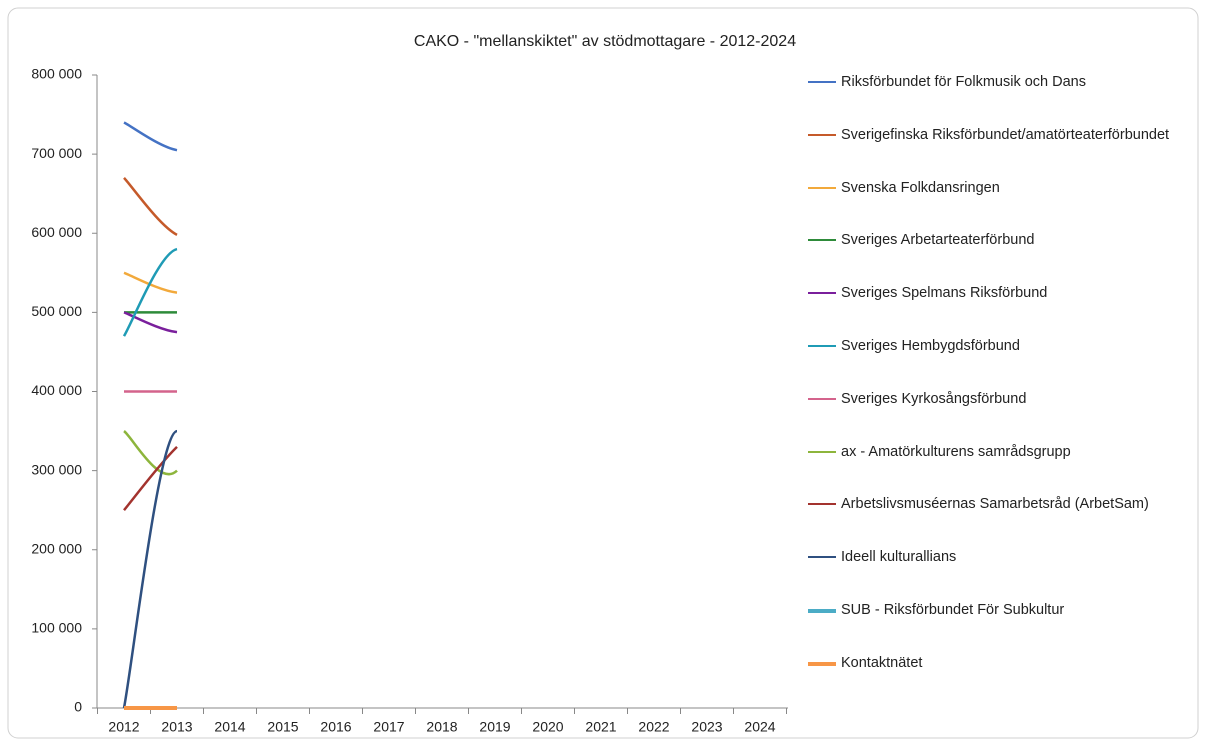 This screenshot has height=744, width=1206. I want to click on legend-entry: Sveriges Arbetarteaterförbund, so click(1003, 240).